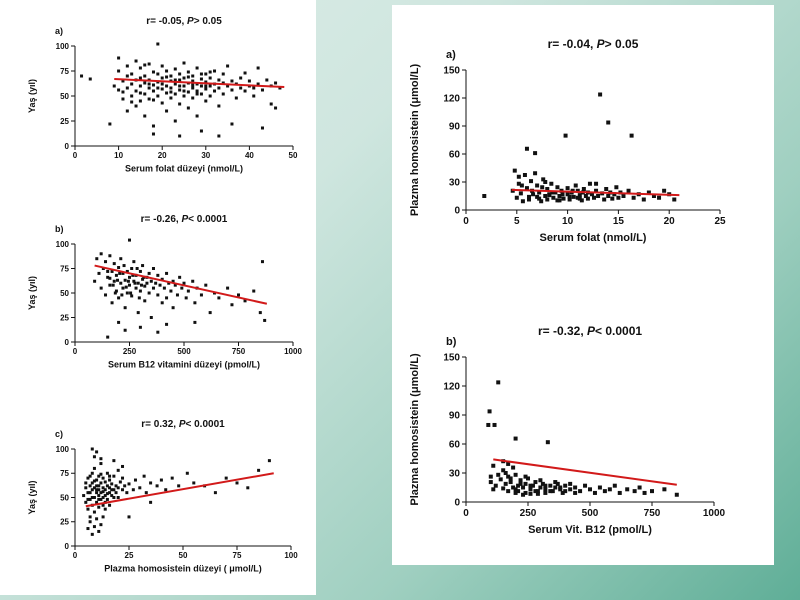 This screenshot has width=800, height=600. I want to click on x-tick-label: 1000, so click(714, 513).